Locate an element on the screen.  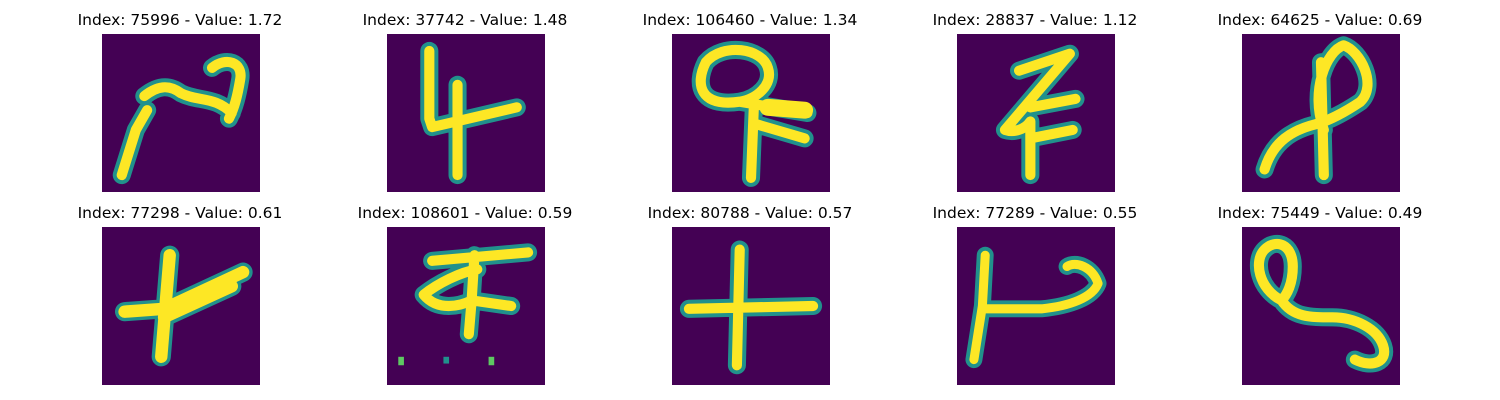
panel-title: Index: 77289 - Value: 0.55 is located at coordinates (1035, 213).